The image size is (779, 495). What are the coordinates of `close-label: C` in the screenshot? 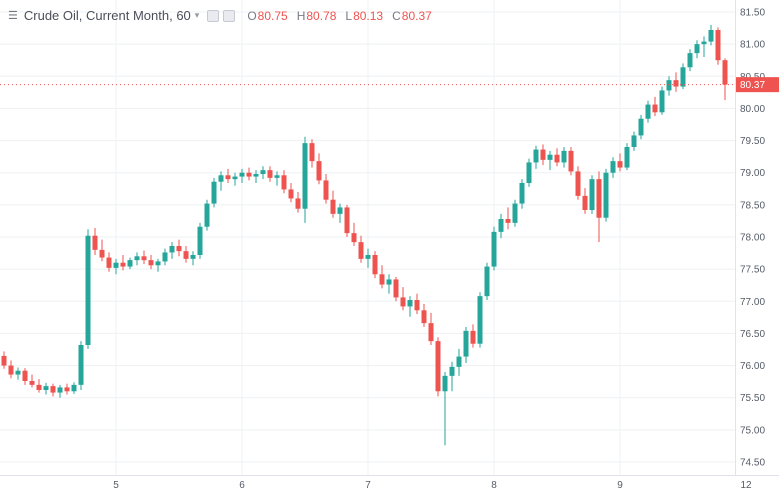 It's located at (396, 15).